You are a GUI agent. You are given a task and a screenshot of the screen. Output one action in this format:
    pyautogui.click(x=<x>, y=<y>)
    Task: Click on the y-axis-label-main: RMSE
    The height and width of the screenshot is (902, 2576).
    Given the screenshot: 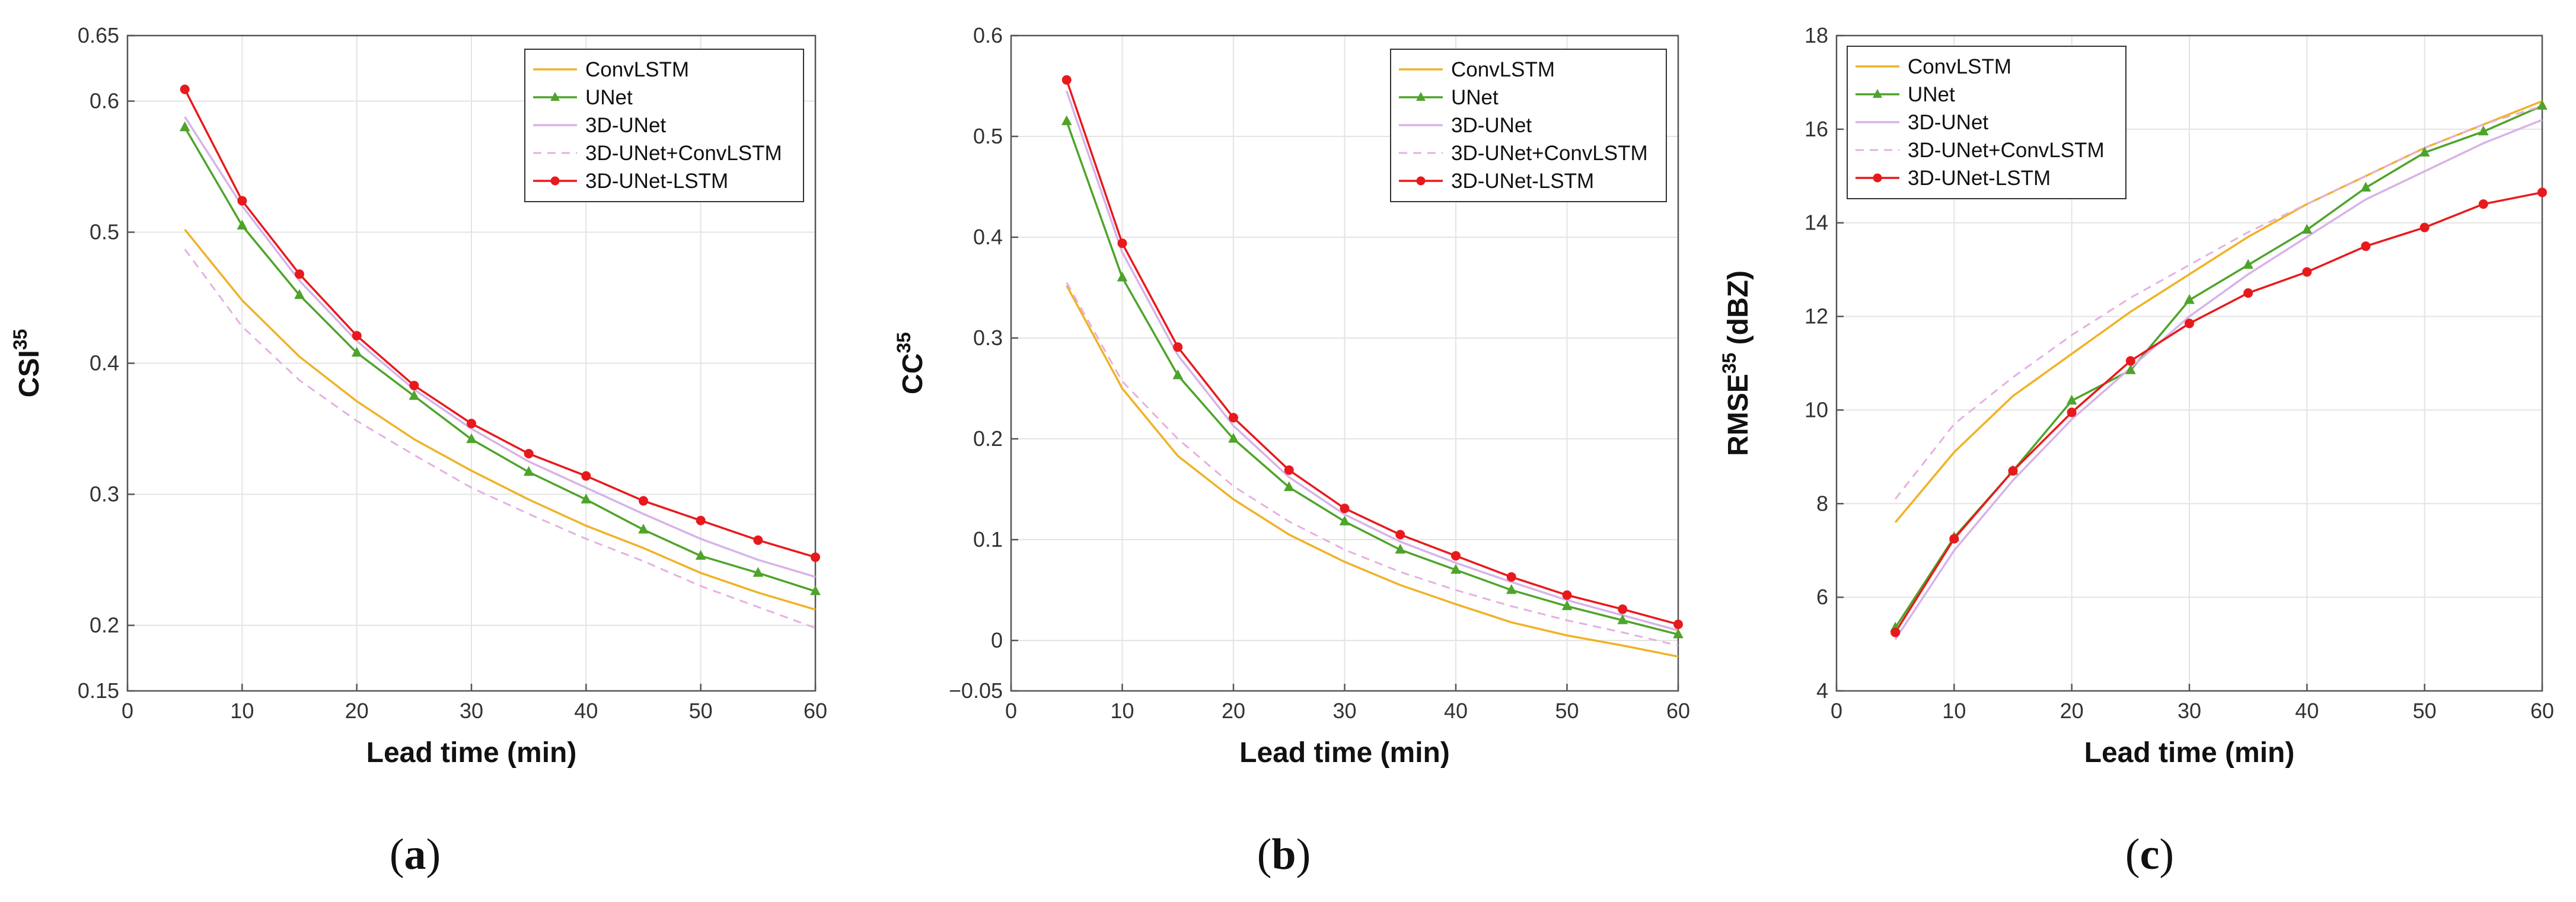 What is the action you would take?
    pyautogui.click(x=1738, y=415)
    